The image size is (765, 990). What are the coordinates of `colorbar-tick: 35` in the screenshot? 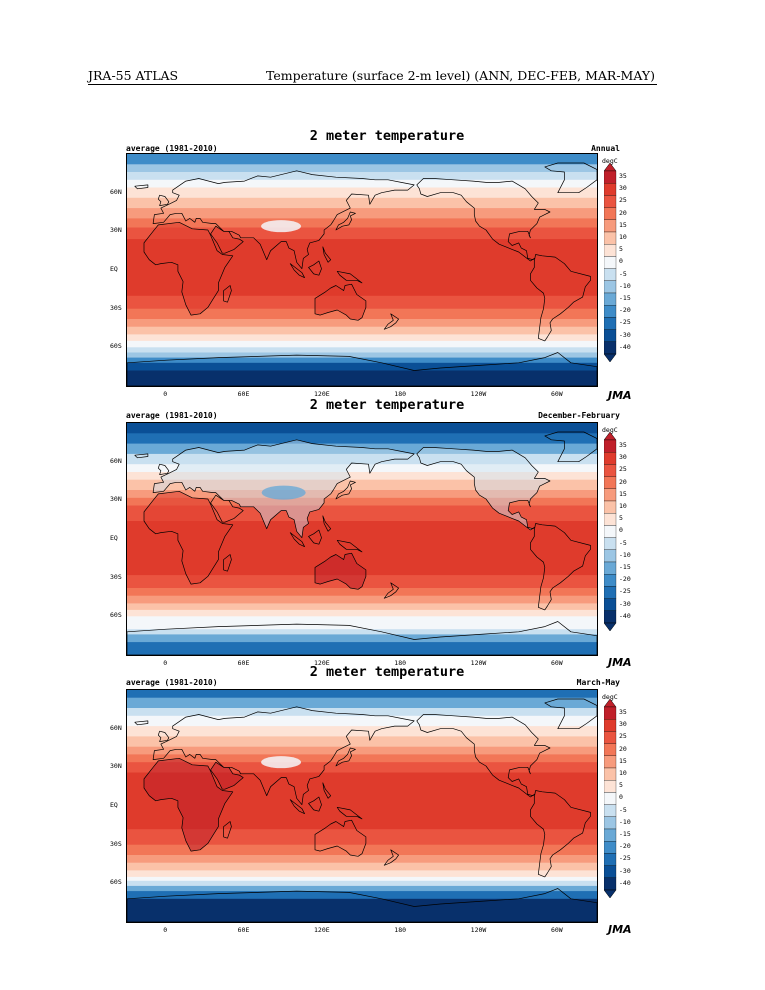 It's located at (623, 445).